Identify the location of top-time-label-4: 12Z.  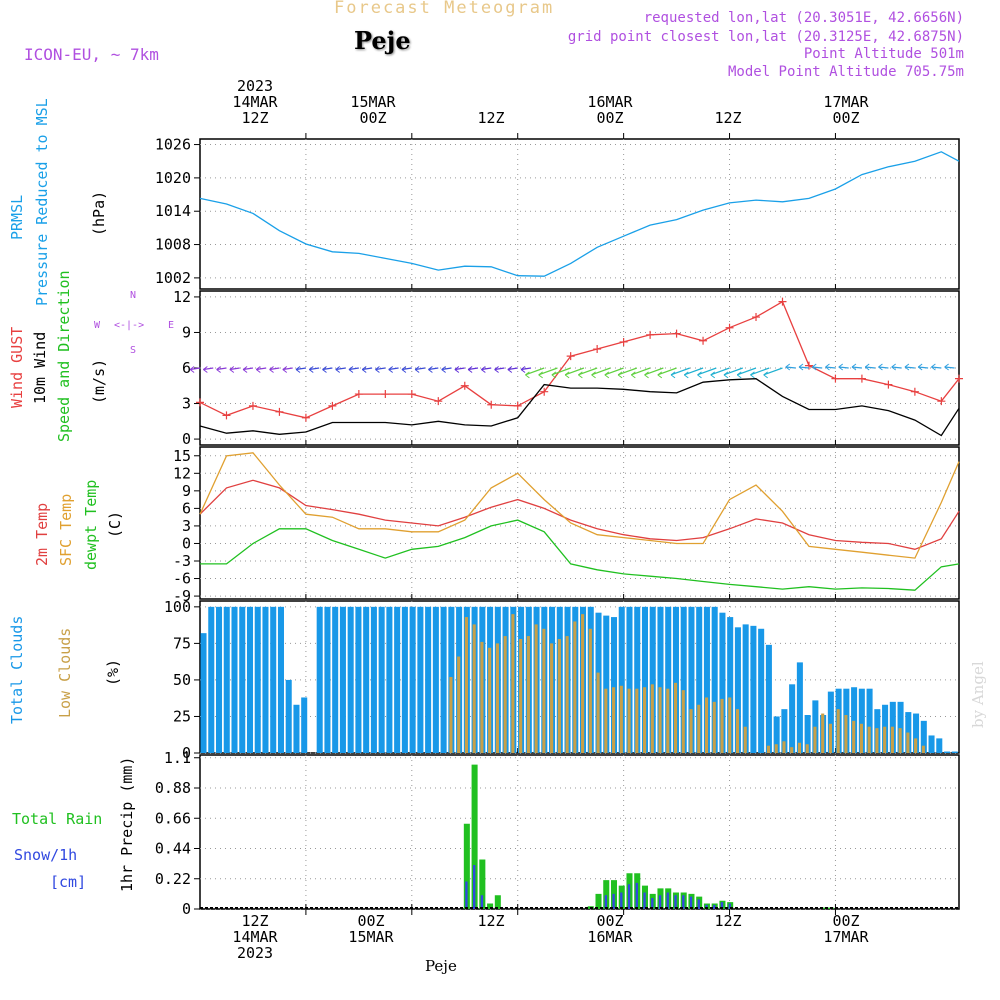
(728, 118).